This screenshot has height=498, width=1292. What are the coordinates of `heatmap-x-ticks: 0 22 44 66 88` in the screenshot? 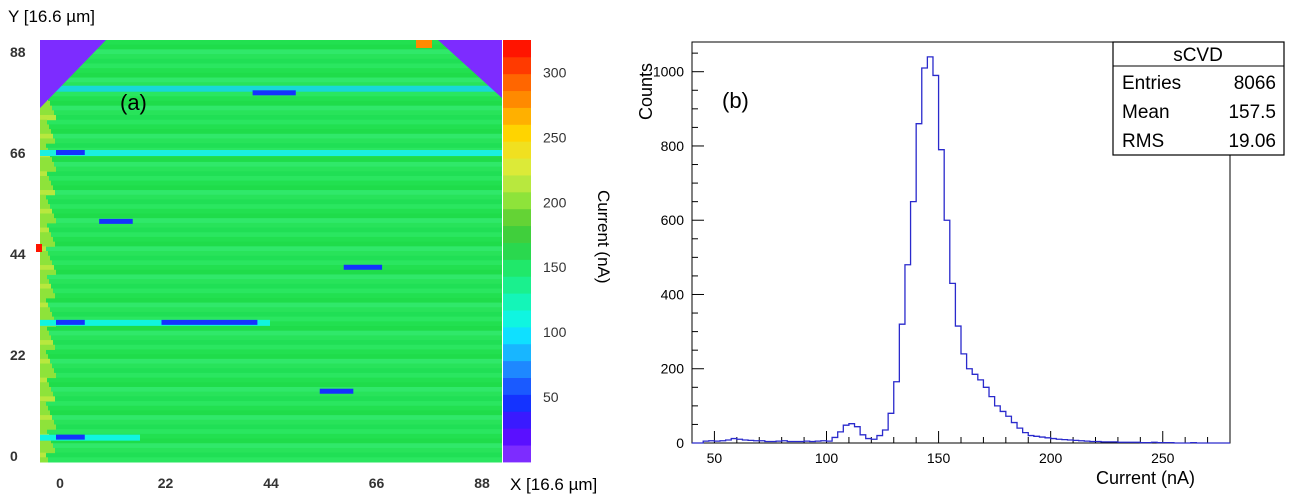 It's located at (273, 483).